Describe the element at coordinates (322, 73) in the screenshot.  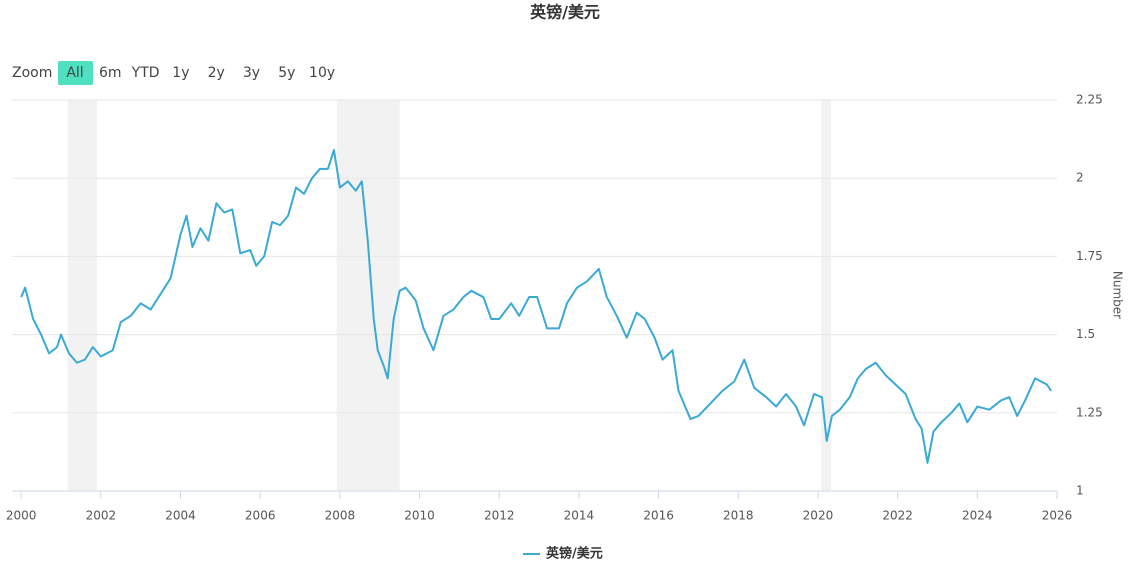
I see `zoom-button: 10y` at that location.